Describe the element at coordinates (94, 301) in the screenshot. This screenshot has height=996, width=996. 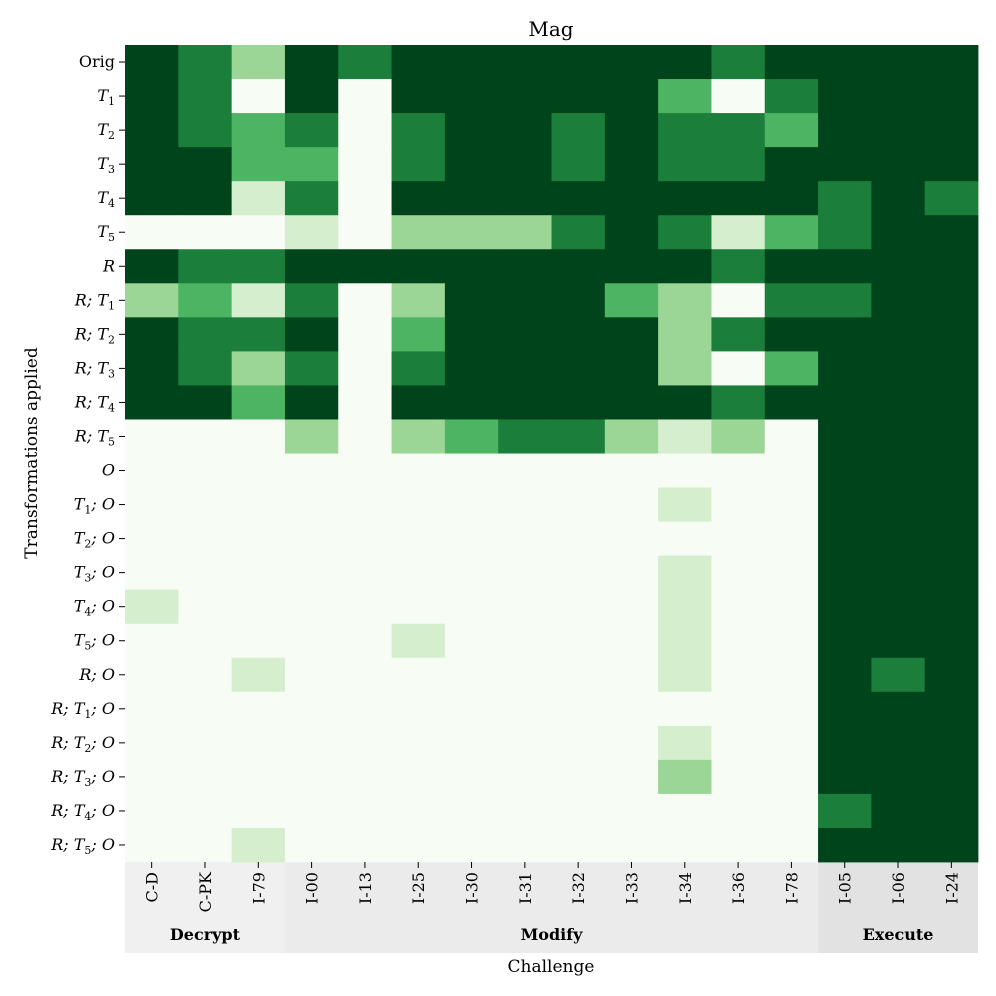
I see `row-label: R; T1` at that location.